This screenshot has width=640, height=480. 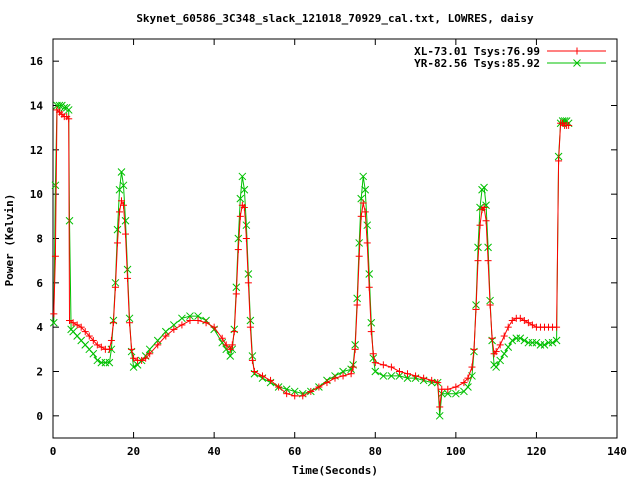 I want to click on y-tick-label: 16, so click(x=37, y=61).